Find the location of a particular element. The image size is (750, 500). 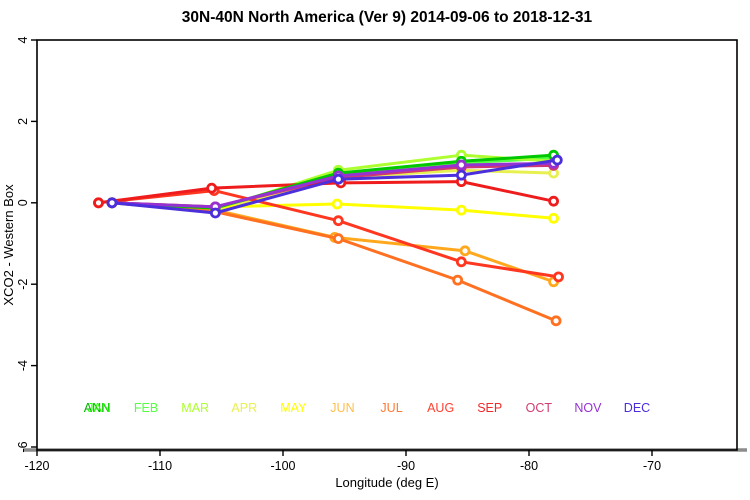

month-label-NOV: NOV is located at coordinates (588, 408).